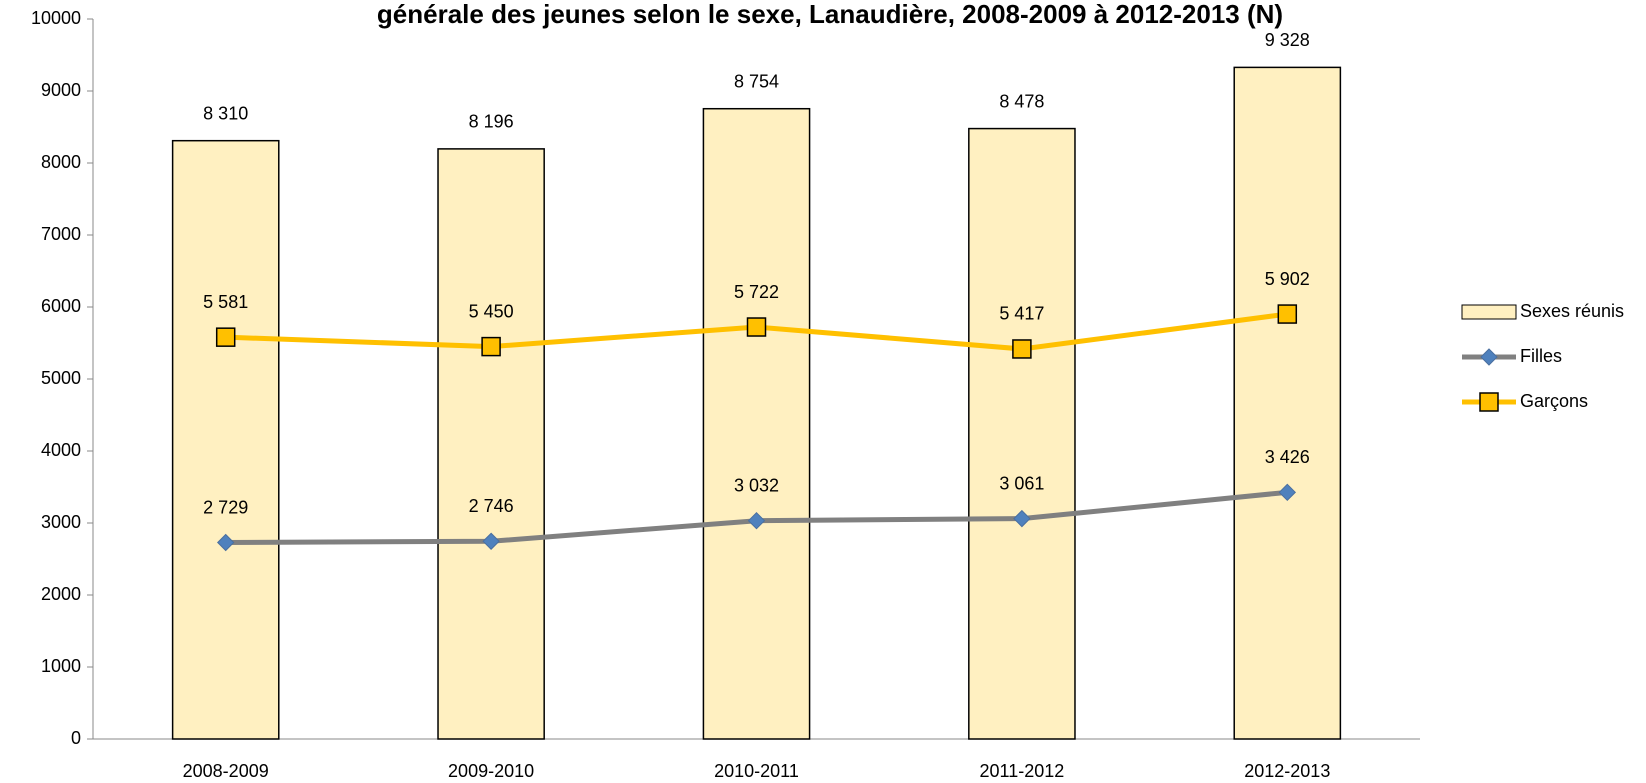 The height and width of the screenshot is (783, 1646). I want to click on data-label: 3 061, so click(1021, 483).